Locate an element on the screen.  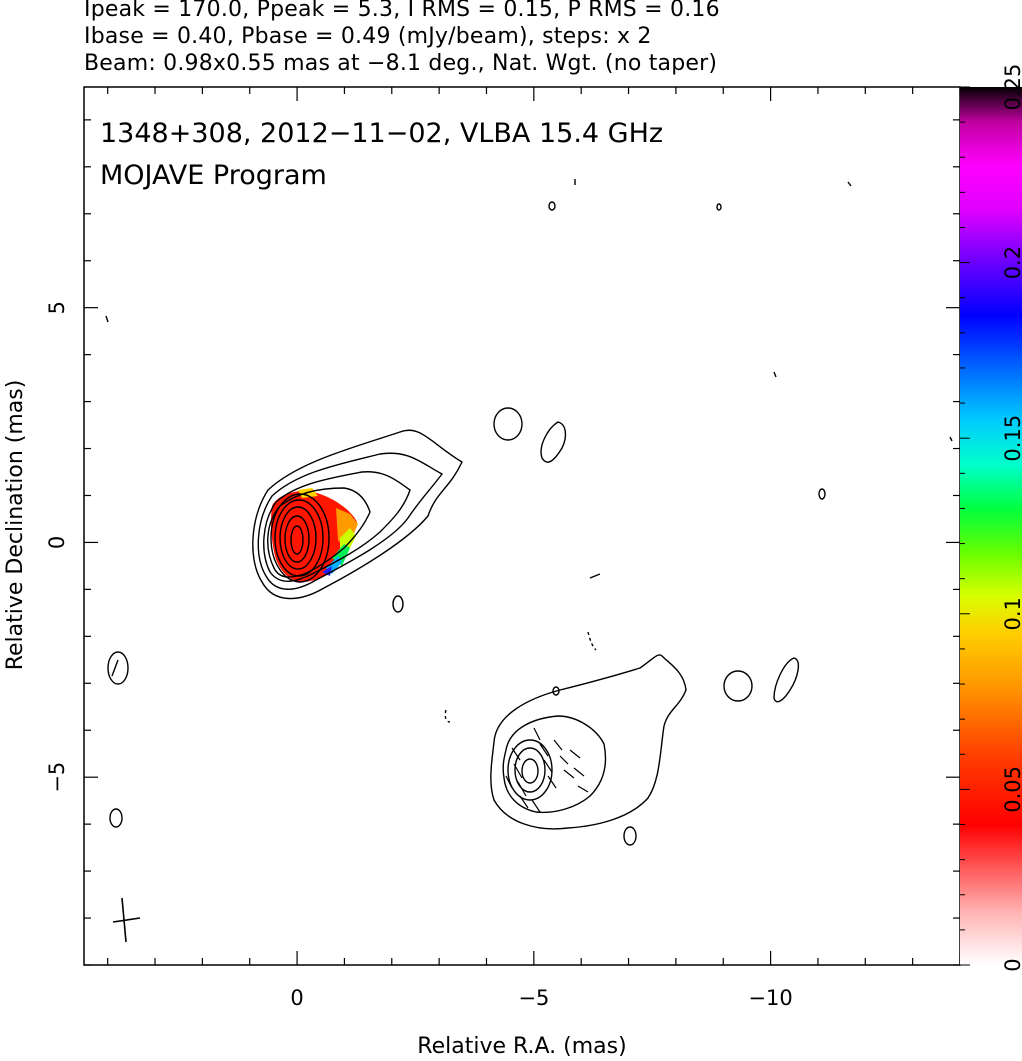
y-tick-label: −5 is located at coordinates (57, 777).